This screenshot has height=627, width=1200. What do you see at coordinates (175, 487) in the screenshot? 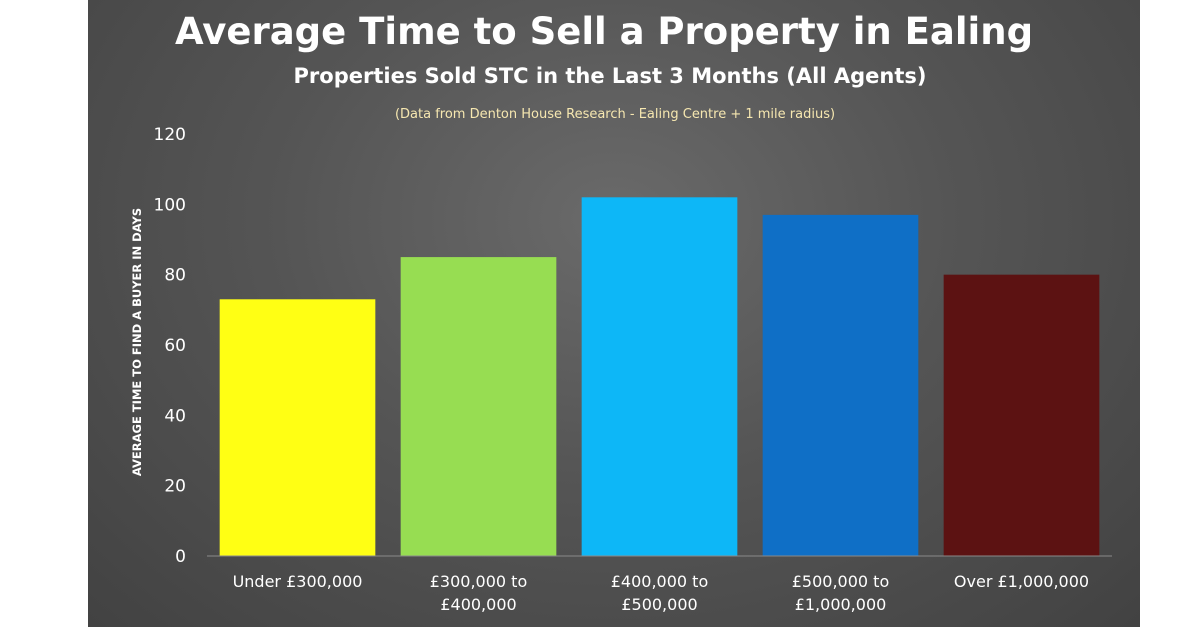
I see `y-tick-label: 20` at bounding box center [175, 487].